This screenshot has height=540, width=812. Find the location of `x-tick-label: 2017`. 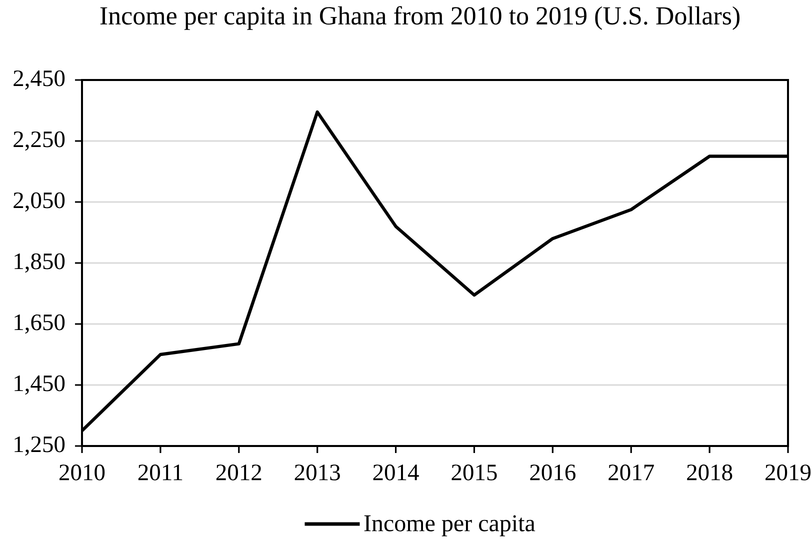

x-tick-label: 2017 is located at coordinates (631, 472).